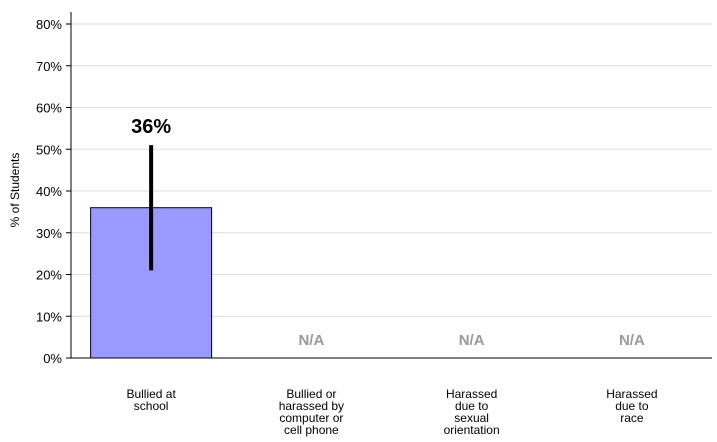 The image size is (717, 442). Describe the element at coordinates (632, 418) in the screenshot. I see `category-label-line: race` at that location.